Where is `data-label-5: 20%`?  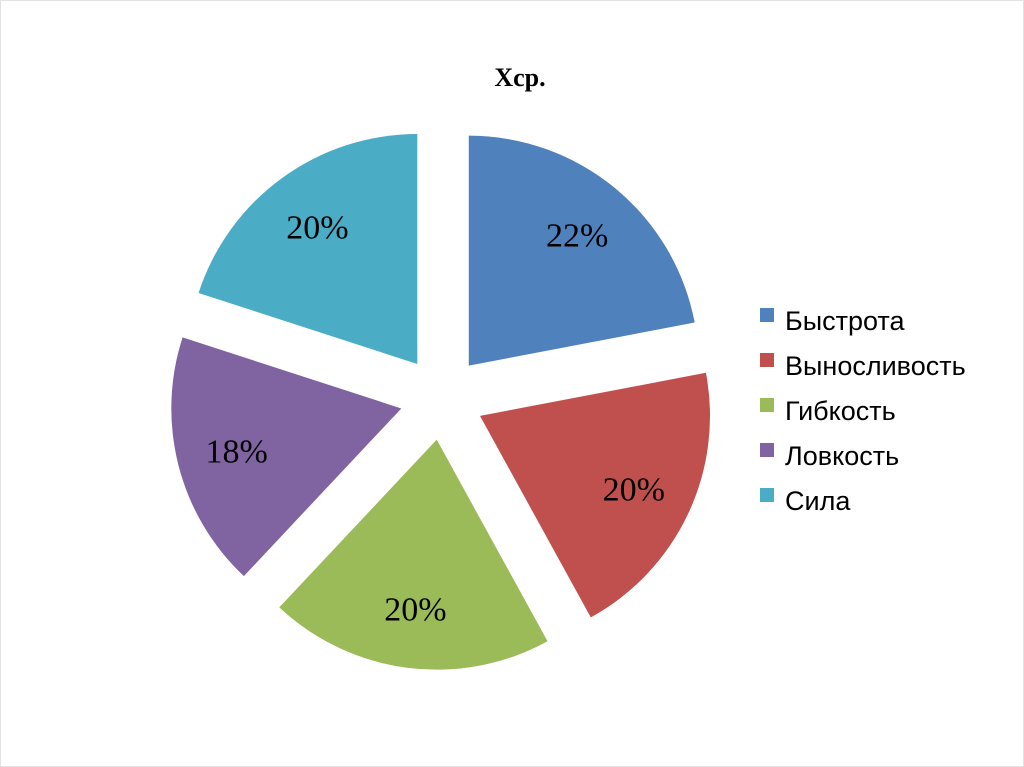
data-label-5: 20% is located at coordinates (317, 227).